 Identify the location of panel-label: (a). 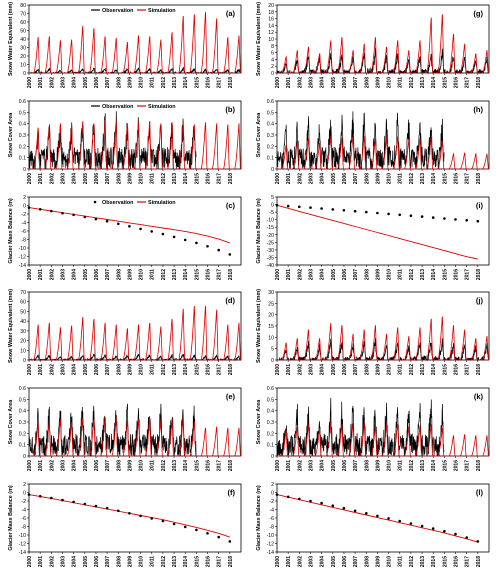
(231, 13).